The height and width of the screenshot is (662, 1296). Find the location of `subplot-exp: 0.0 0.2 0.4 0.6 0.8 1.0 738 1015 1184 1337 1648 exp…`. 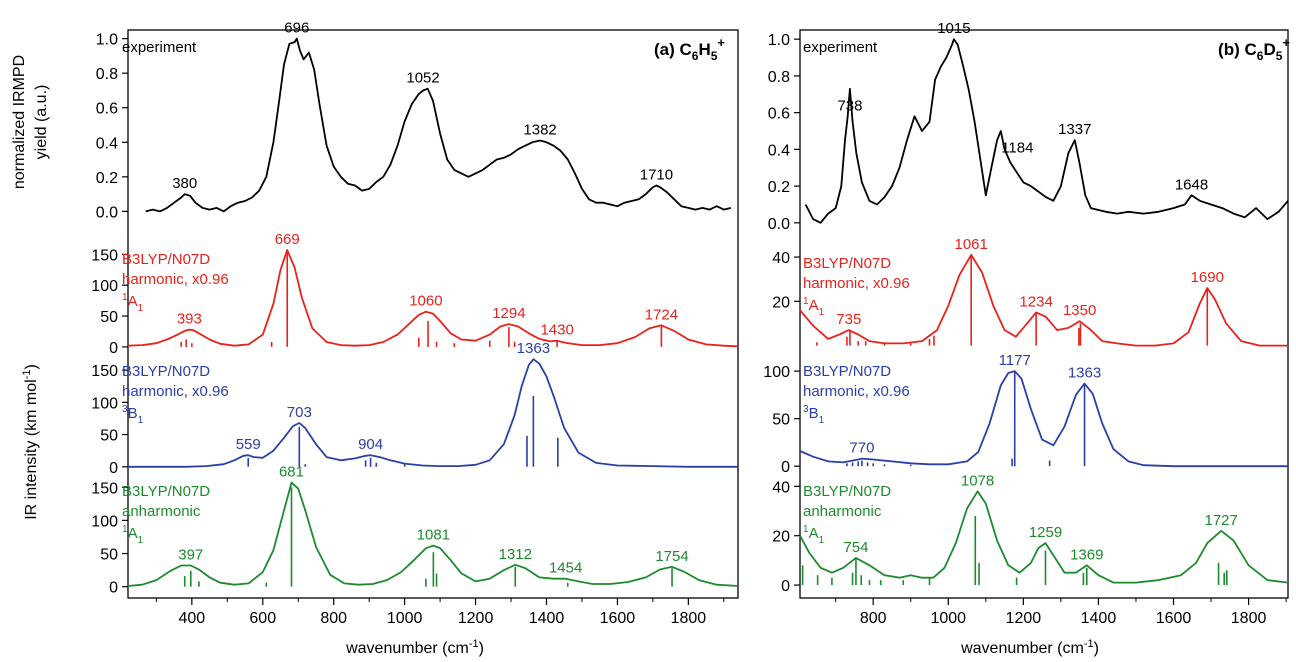

subplot-exp: 0.0 0.2 0.4 0.6 0.8 1.0 738 1015 1184 1337 1648 exp… is located at coordinates (1028, 126).